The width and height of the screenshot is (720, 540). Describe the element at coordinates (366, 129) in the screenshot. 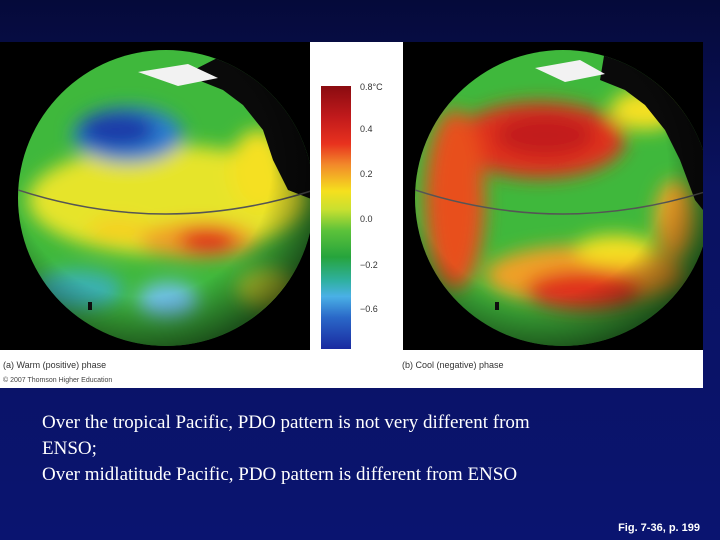

I see `colorbar-tick-label: 0.4` at that location.